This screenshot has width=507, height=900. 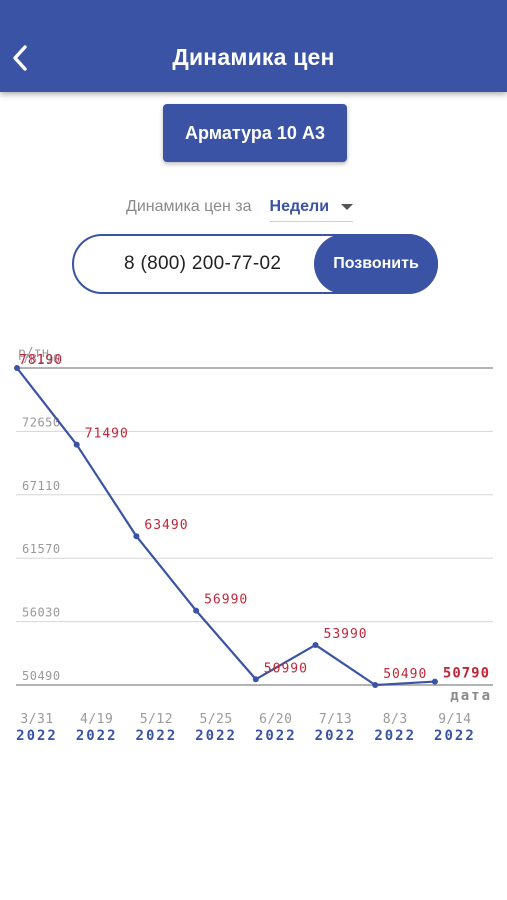 What do you see at coordinates (166, 525) in the screenshot?
I see `data-label: 63490` at bounding box center [166, 525].